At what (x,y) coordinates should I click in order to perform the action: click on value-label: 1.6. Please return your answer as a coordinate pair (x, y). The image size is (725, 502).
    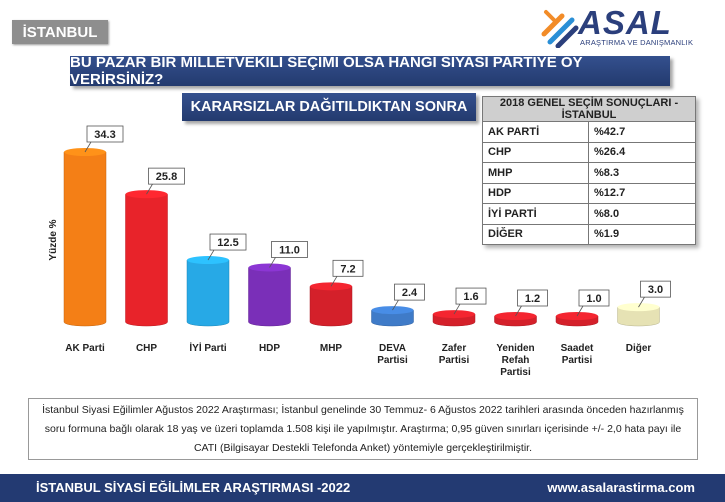
    Looking at the image, I should click on (470, 297).